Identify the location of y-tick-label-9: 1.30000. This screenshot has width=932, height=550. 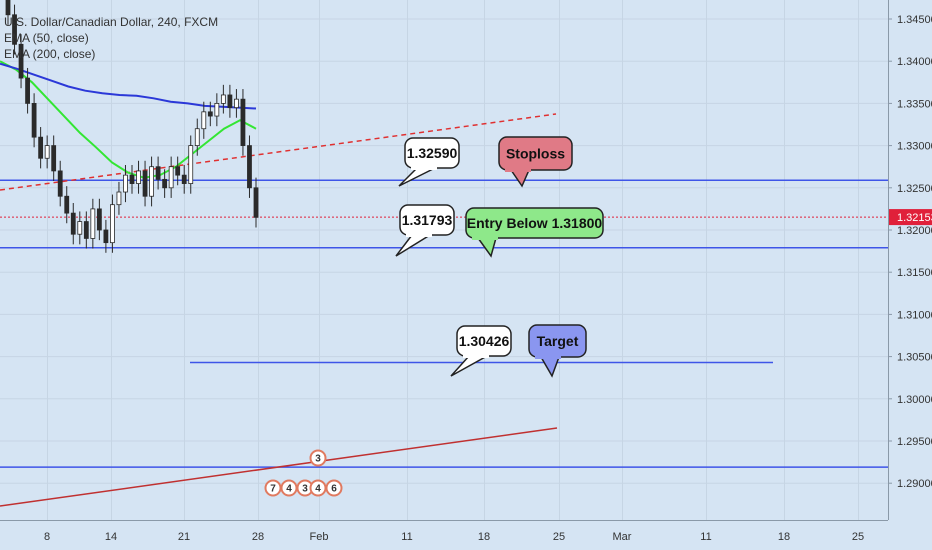
(914, 400).